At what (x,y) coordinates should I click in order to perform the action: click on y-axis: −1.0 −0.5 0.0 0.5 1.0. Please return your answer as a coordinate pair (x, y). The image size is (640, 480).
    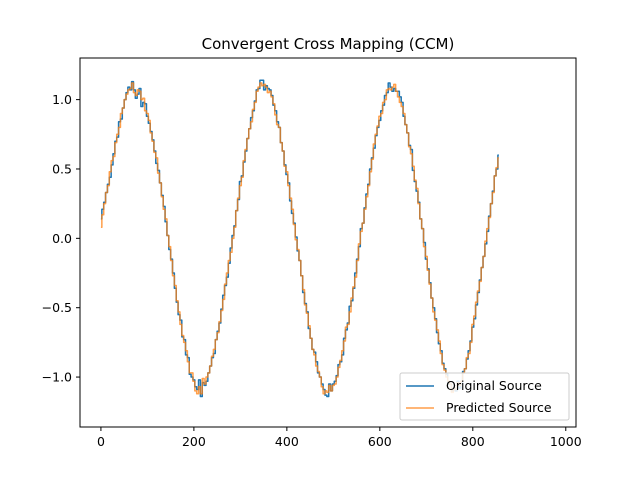
    Looking at the image, I should click on (61, 238).